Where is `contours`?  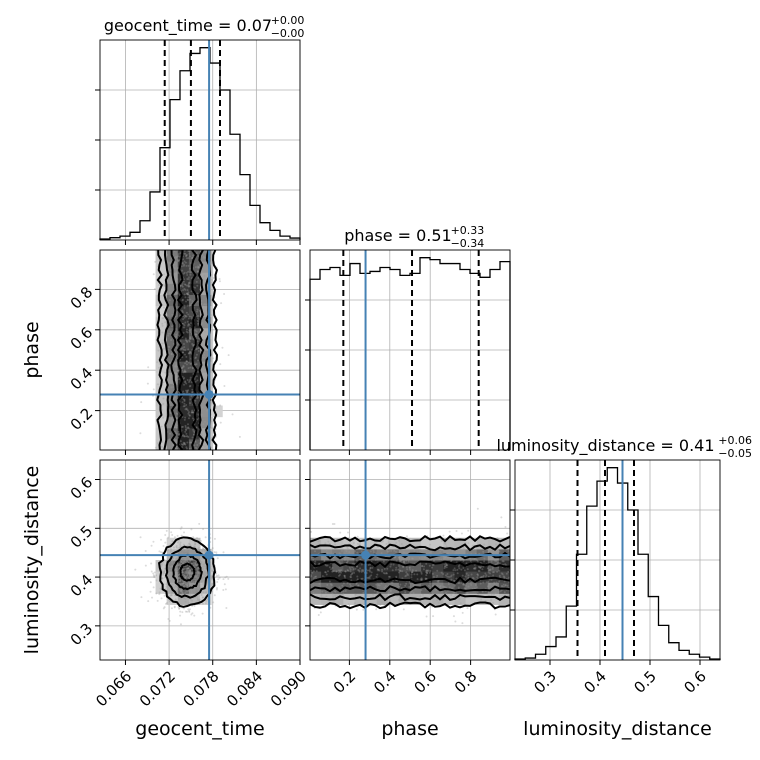 contours is located at coordinates (410, 572).